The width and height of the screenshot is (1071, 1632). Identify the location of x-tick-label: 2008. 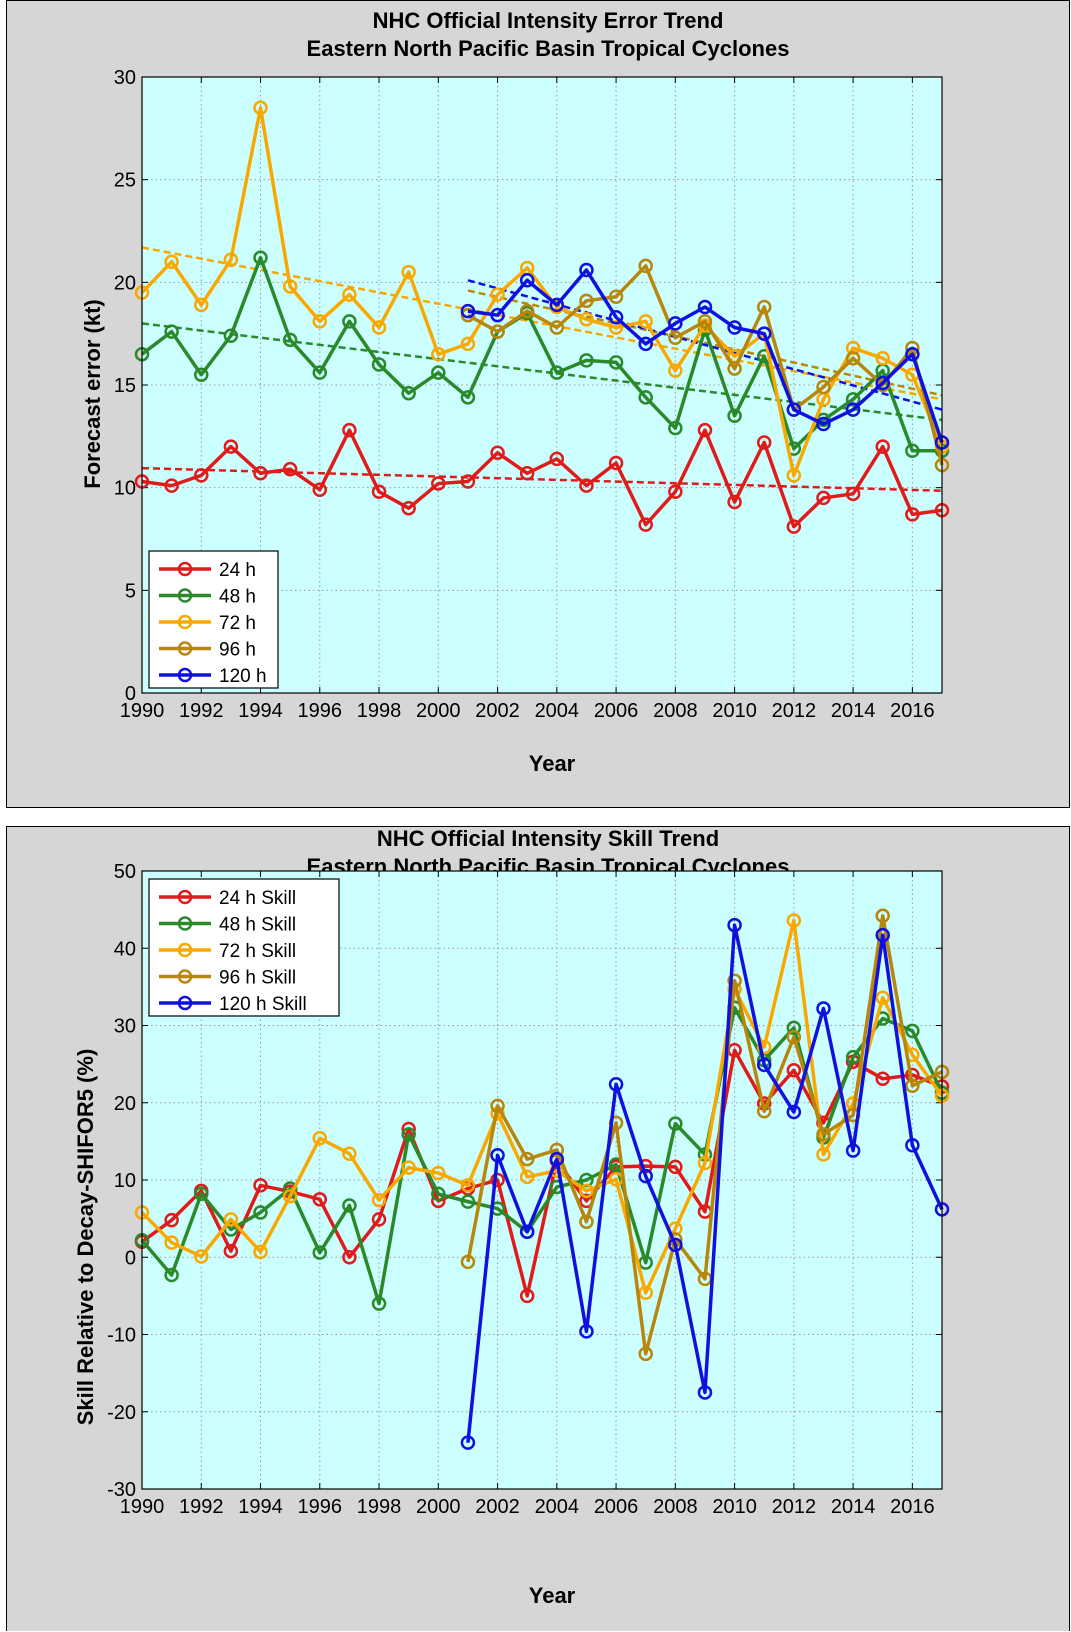
(675, 711).